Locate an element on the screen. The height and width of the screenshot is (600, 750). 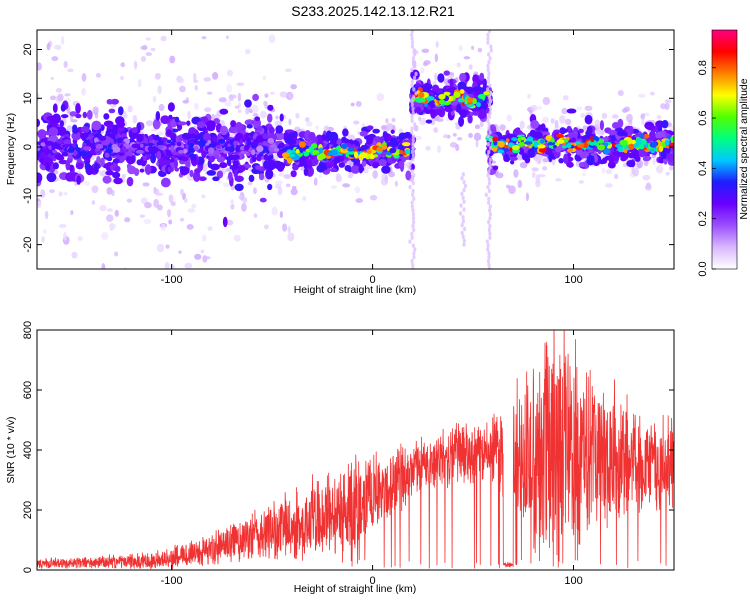
colorbar-tick-label: 0.6 is located at coordinates (703, 117).